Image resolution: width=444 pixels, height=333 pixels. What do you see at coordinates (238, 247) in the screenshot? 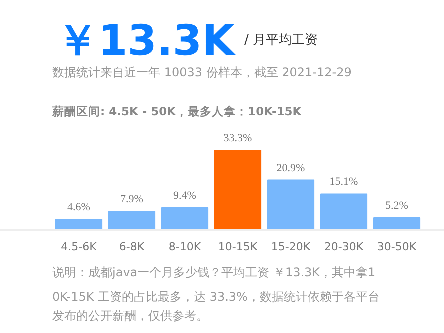
I see `x-tick-label: 10-15K` at bounding box center [238, 247].